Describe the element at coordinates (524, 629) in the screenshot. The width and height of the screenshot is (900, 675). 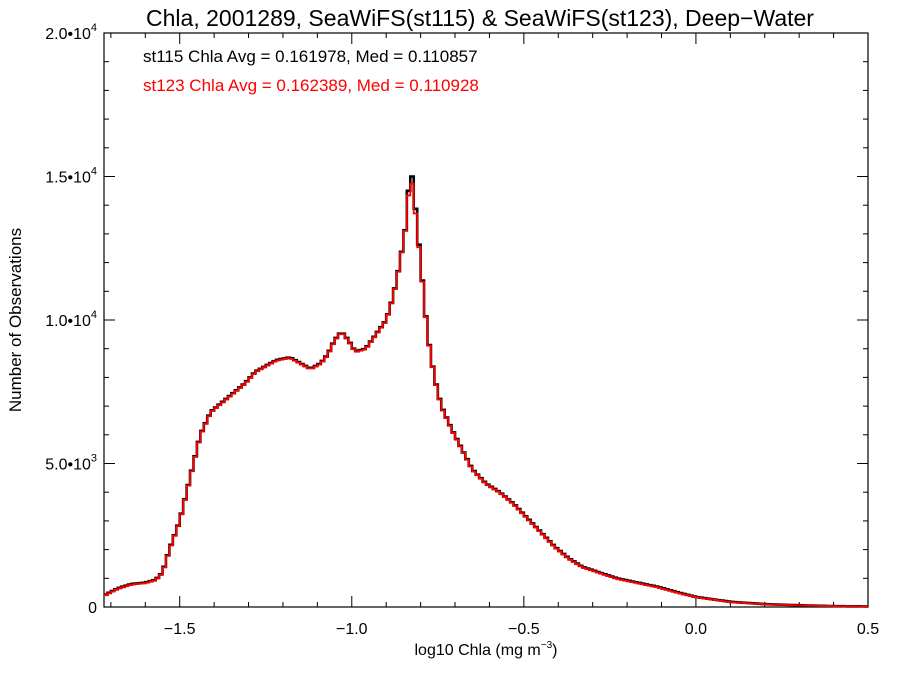
I see `x-tick-label: −0.5` at that location.